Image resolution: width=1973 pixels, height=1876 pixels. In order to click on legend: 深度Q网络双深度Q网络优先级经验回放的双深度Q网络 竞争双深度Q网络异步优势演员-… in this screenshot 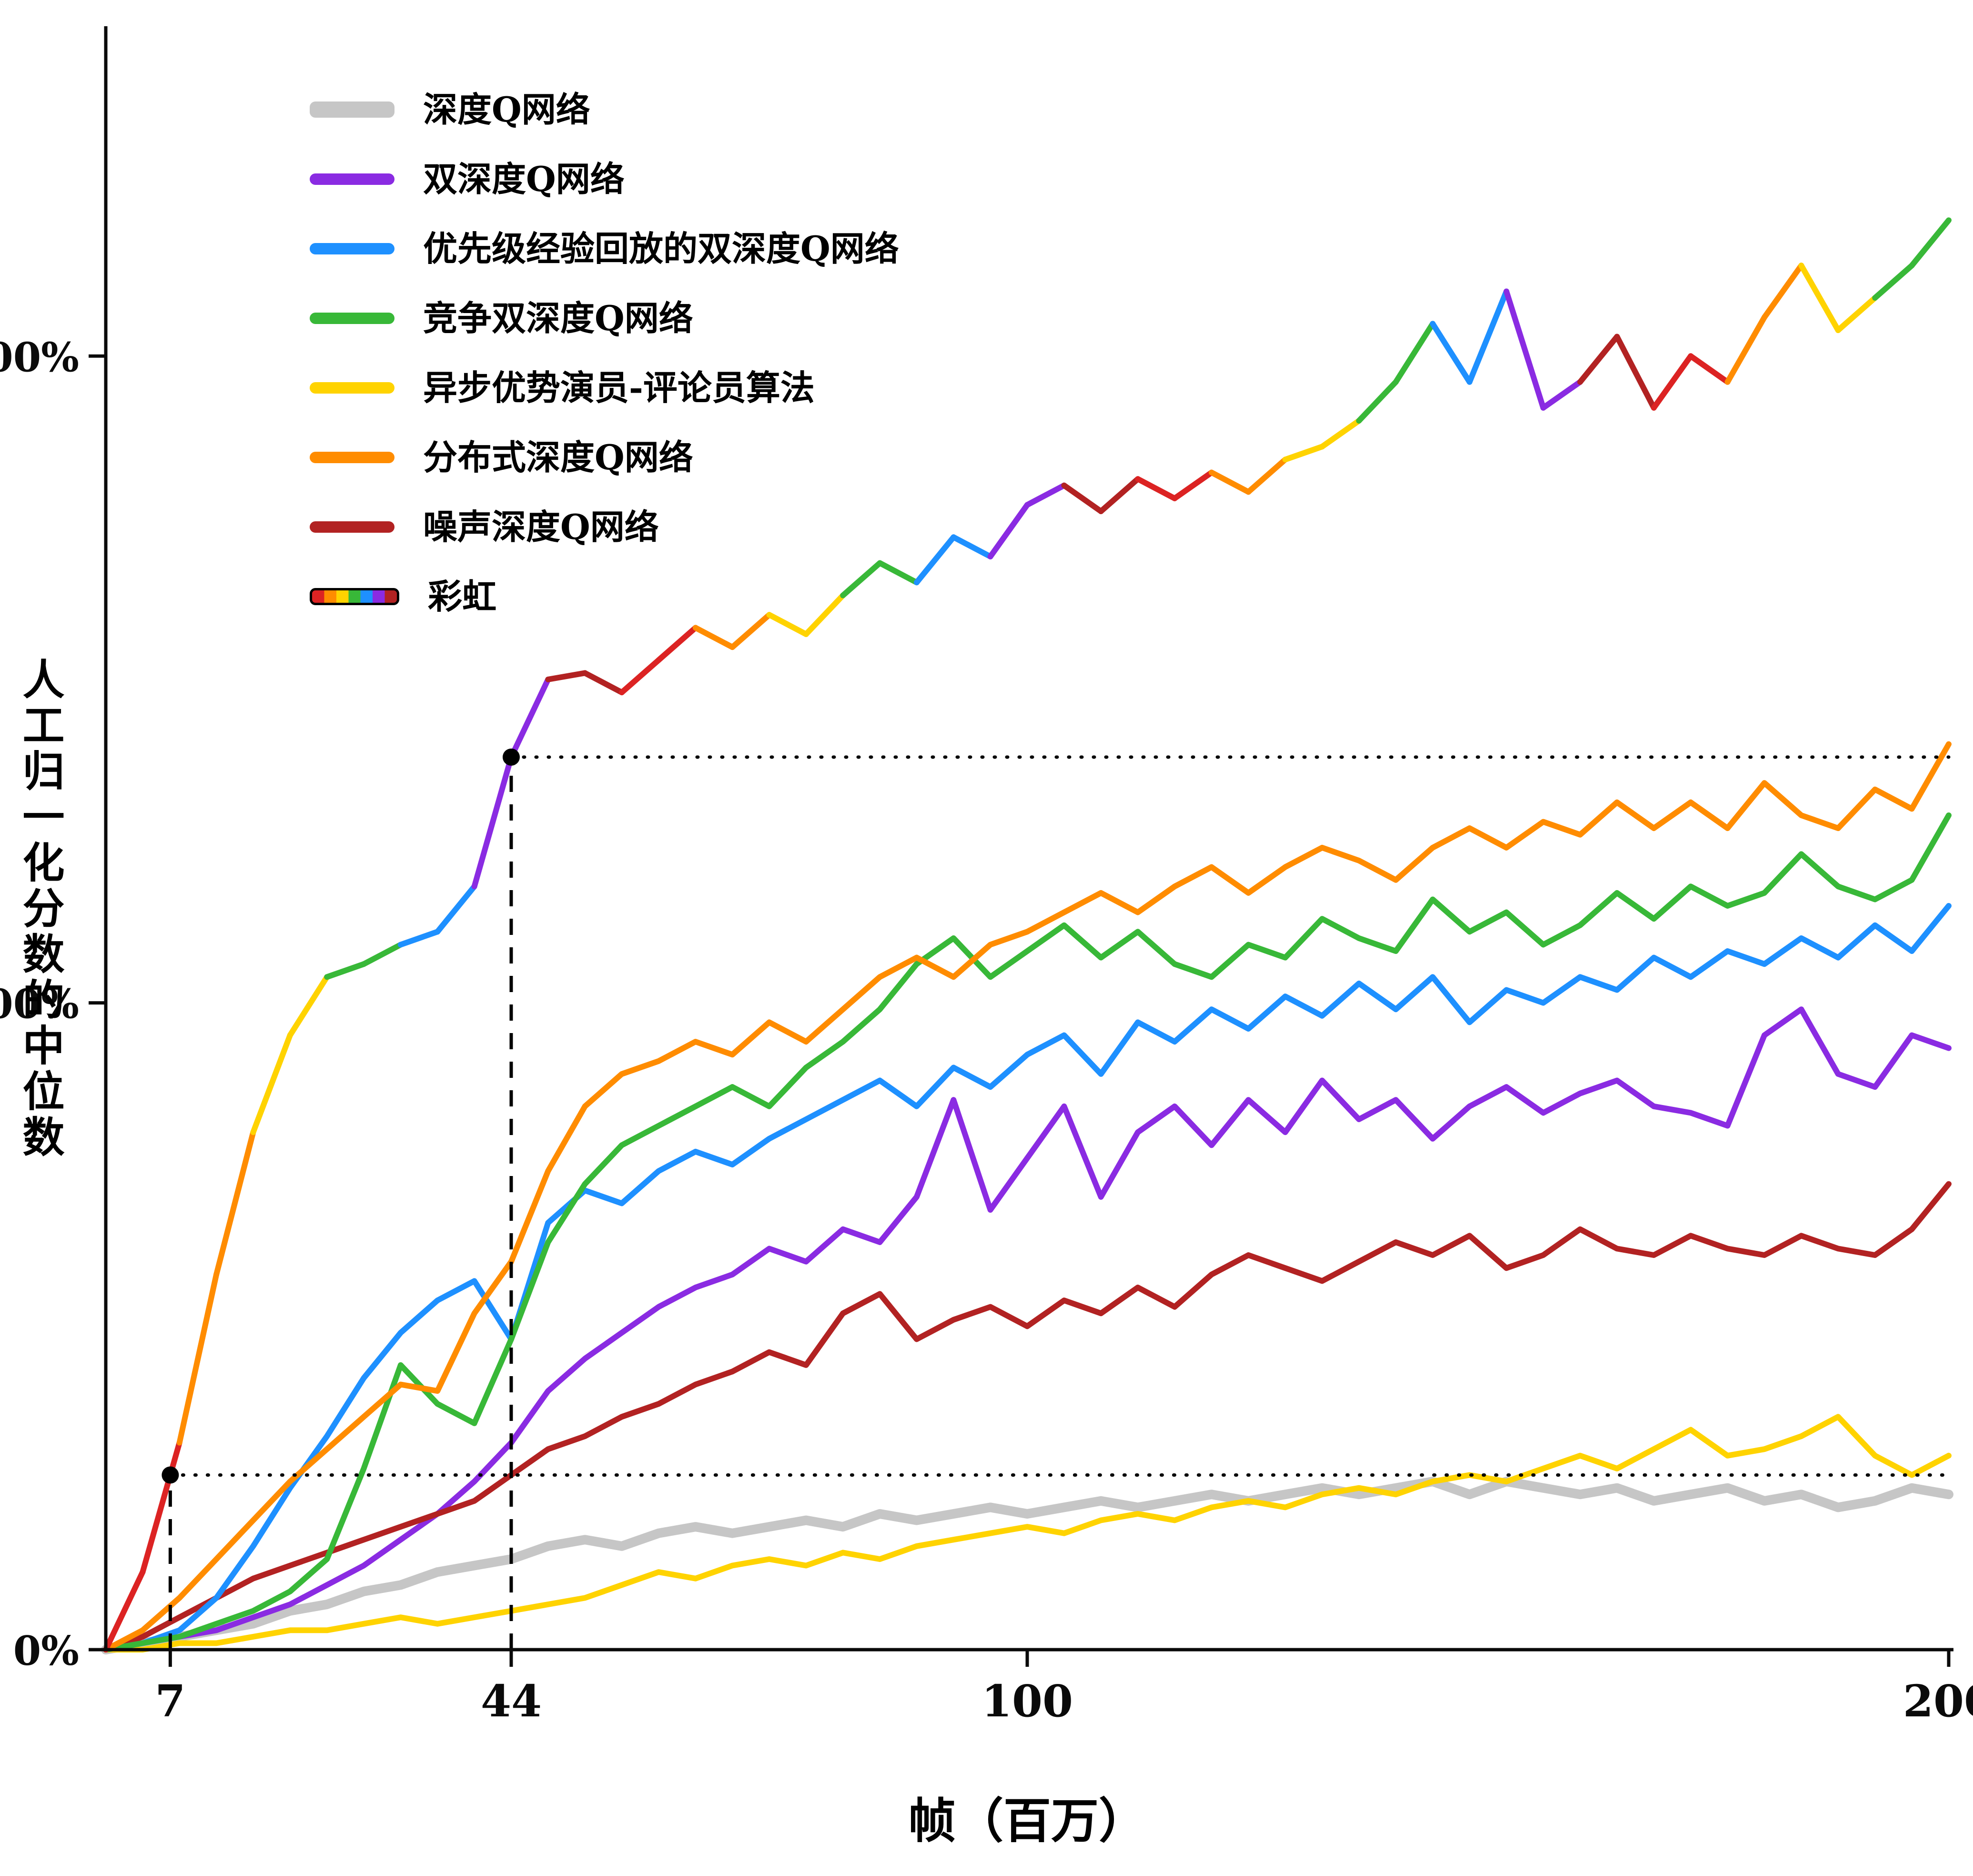, I will do `click(604, 353)`.